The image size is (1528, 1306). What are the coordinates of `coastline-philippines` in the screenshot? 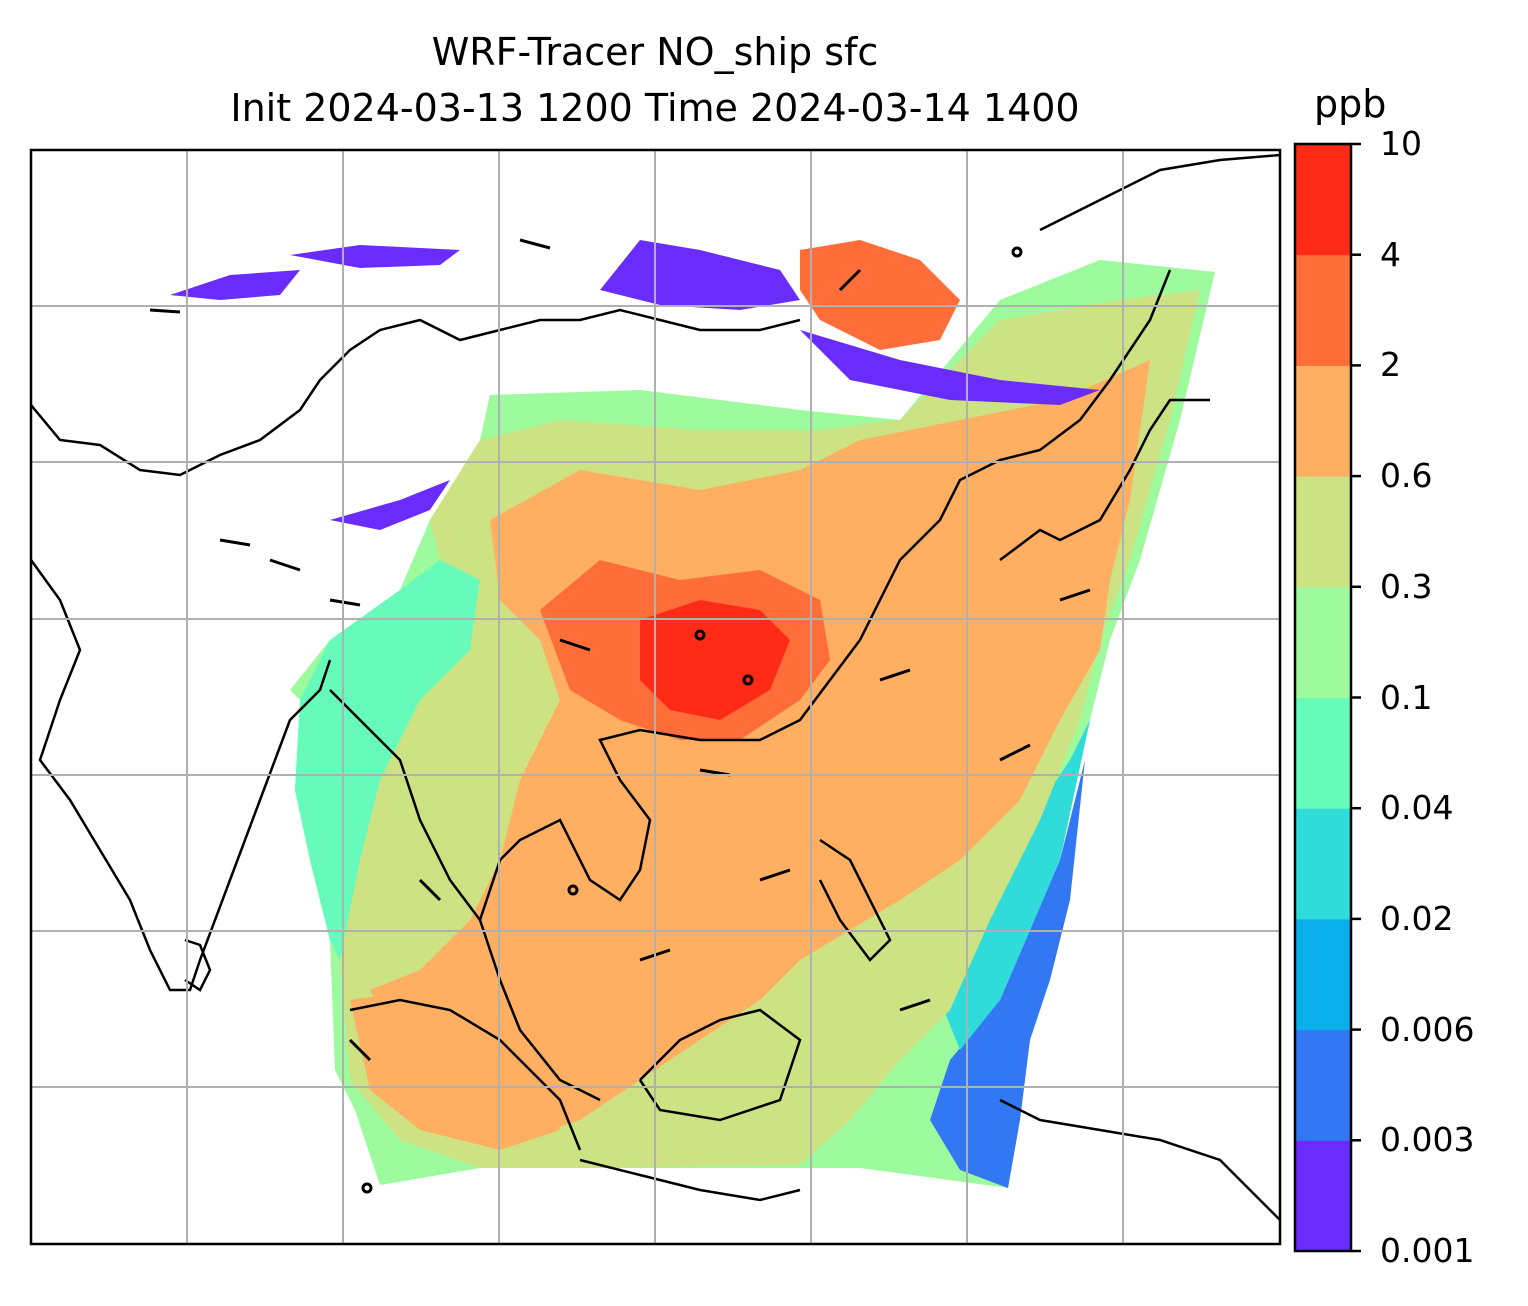 It's located at (855, 900).